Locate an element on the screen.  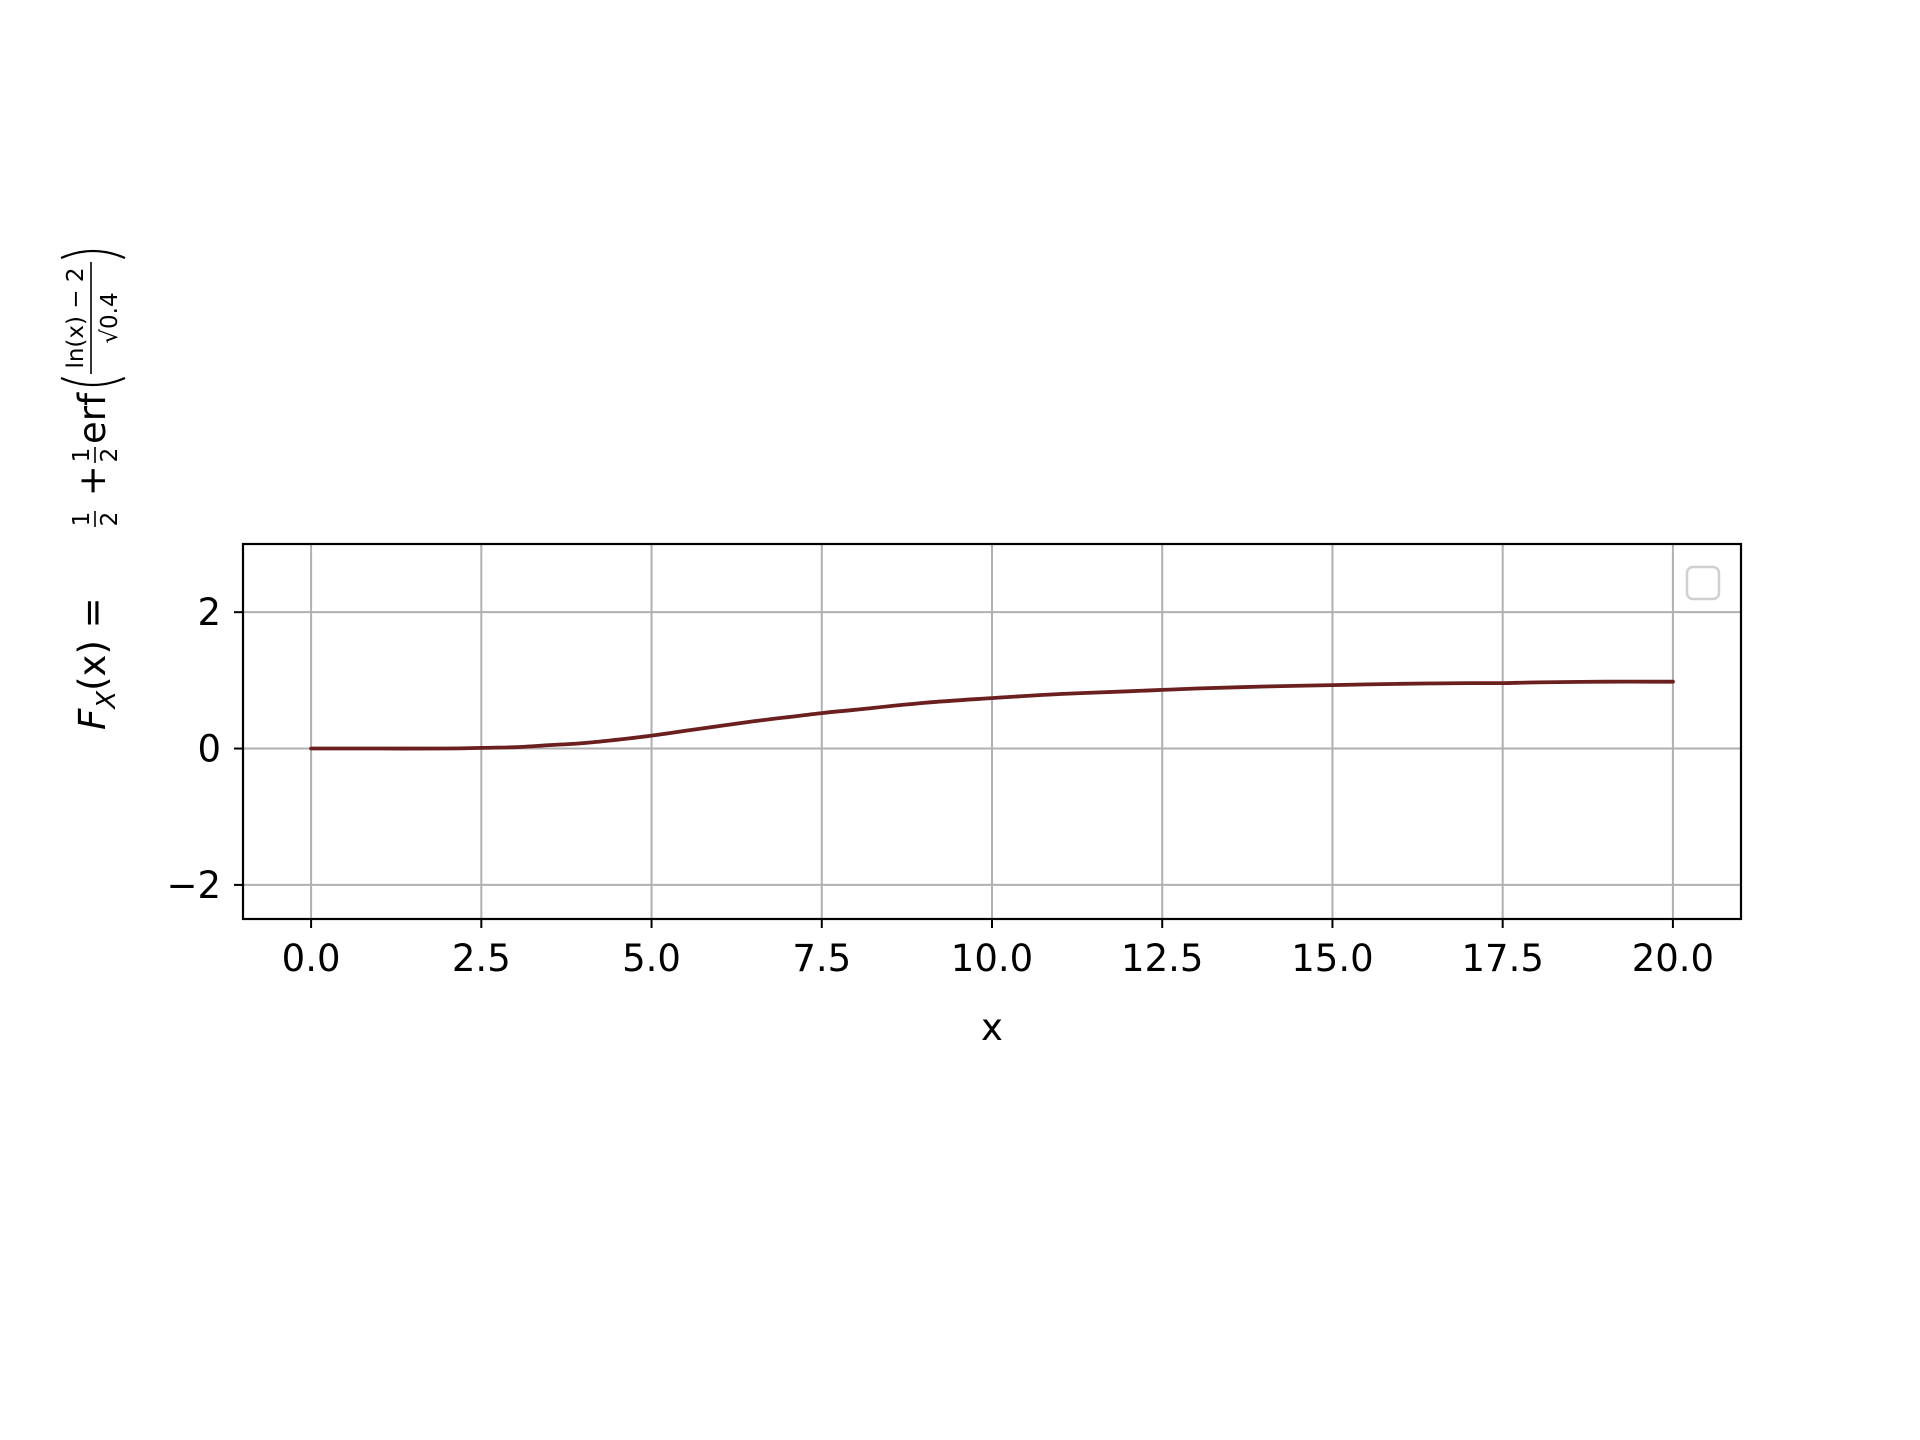
y-label-erf: erf is located at coordinates (92, 418).